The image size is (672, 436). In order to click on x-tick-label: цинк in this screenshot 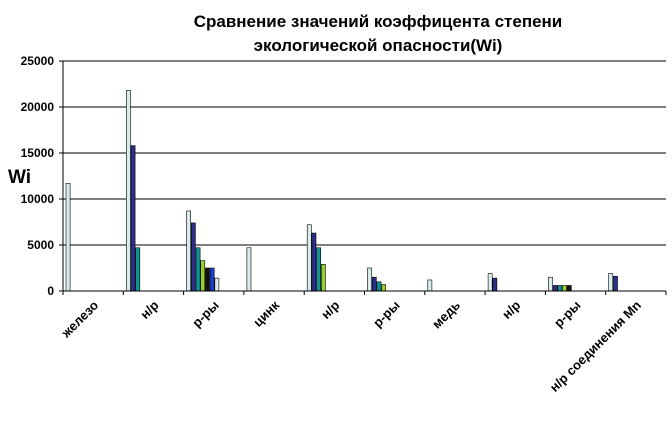, I will do `click(266, 313)`.